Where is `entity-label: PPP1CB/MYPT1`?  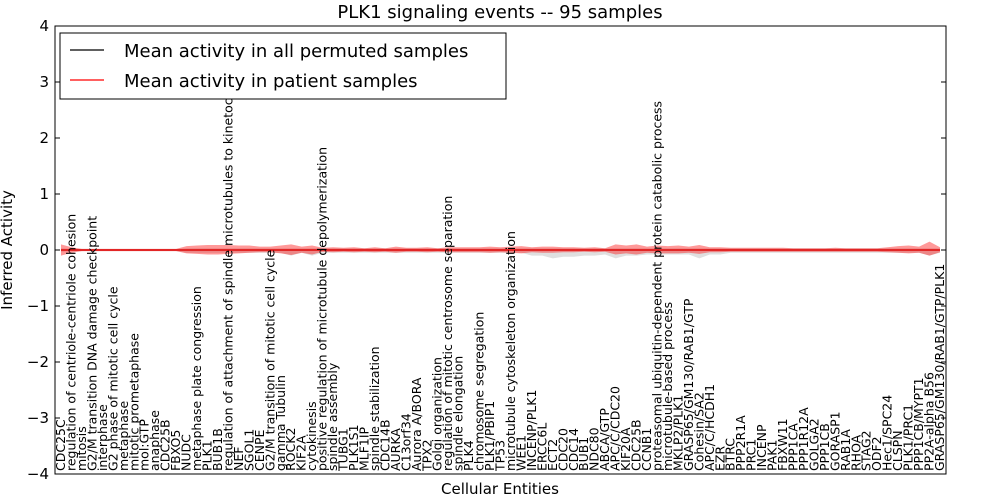
entity-label: PPP1CB/MYPT1 is located at coordinates (918, 424).